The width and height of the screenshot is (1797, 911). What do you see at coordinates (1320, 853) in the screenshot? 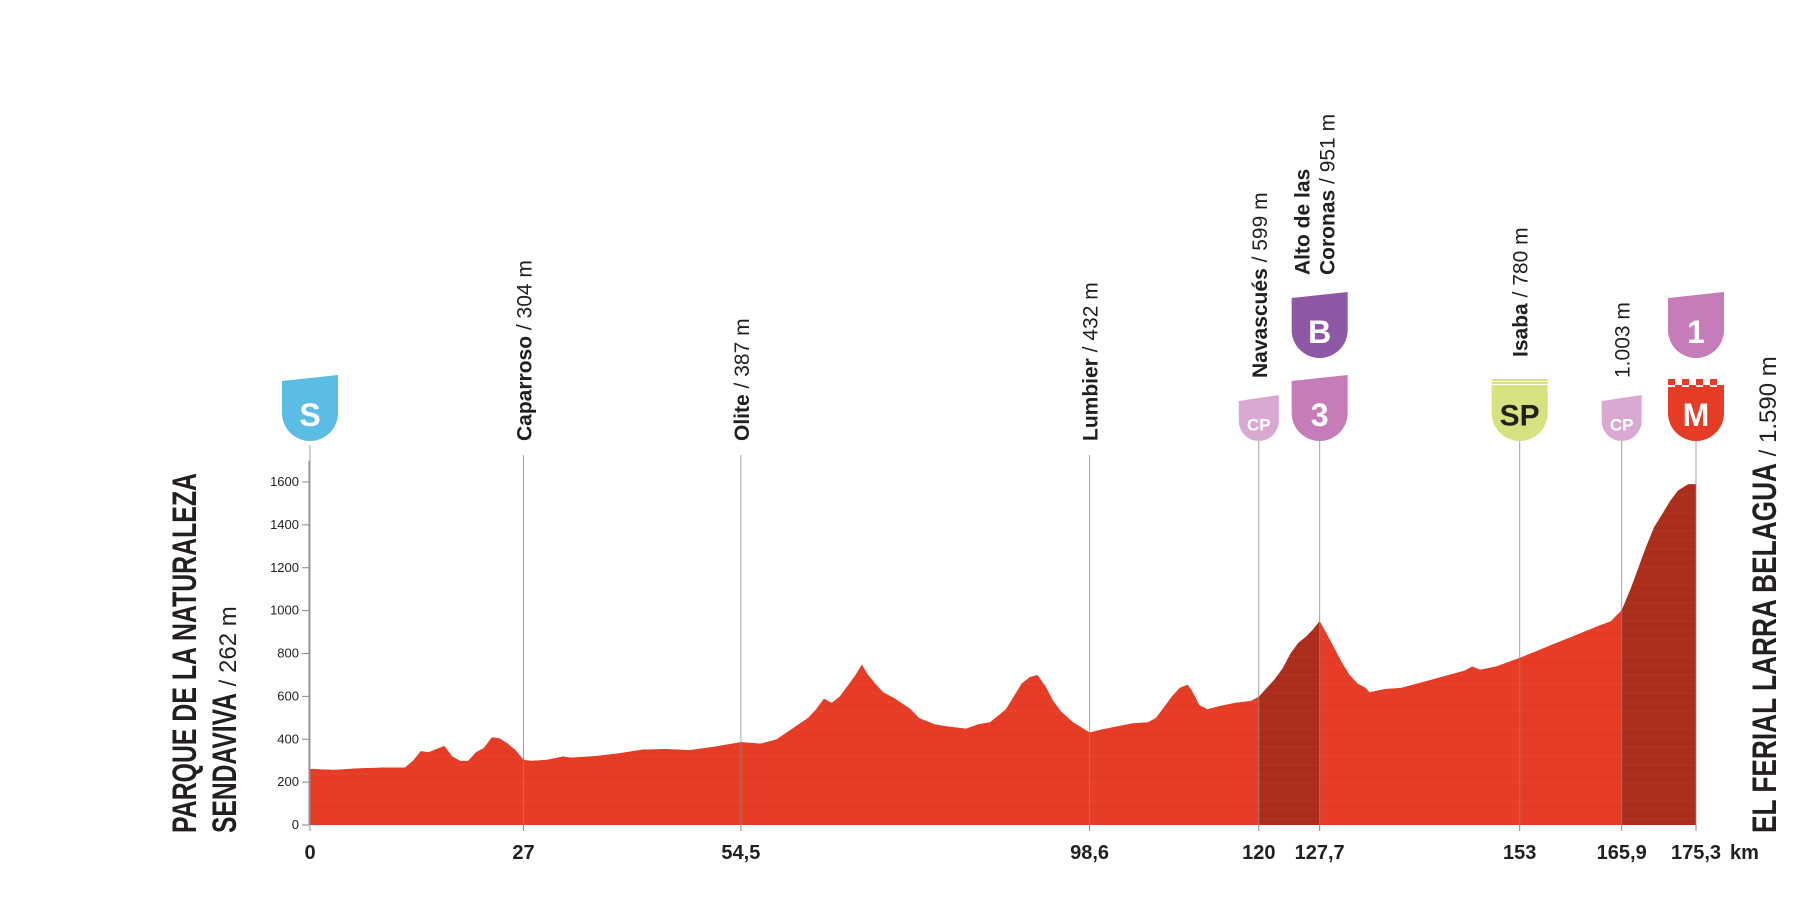
I see `x-tick-label: 127,7` at bounding box center [1320, 853].